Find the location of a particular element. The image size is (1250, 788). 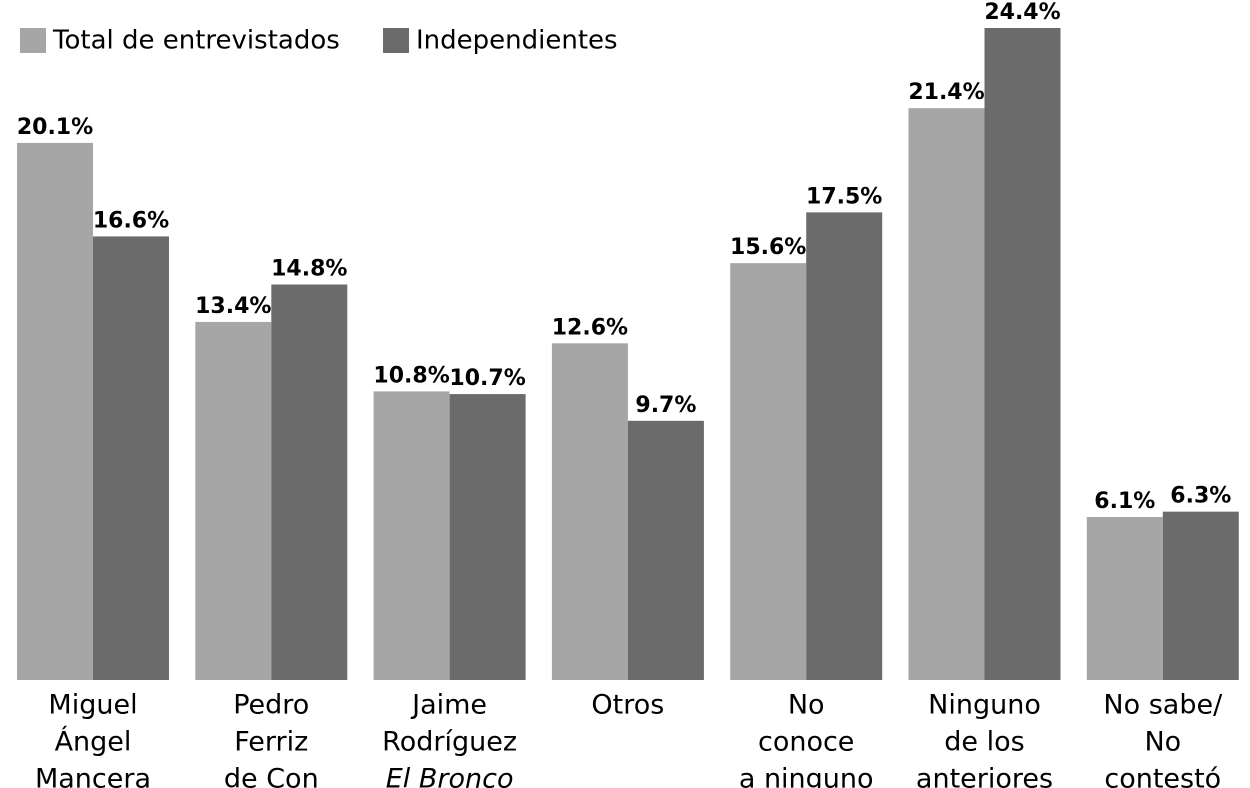

value-label: 13.4% is located at coordinates (233, 306).